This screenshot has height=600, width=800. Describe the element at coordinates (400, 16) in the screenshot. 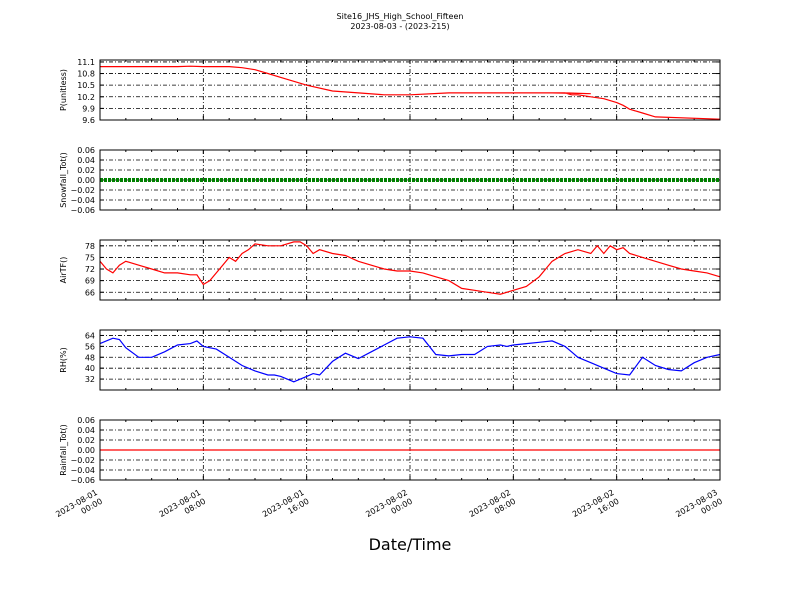

I see `figure-title: Site16_JHS_High_School_Fifteen` at that location.